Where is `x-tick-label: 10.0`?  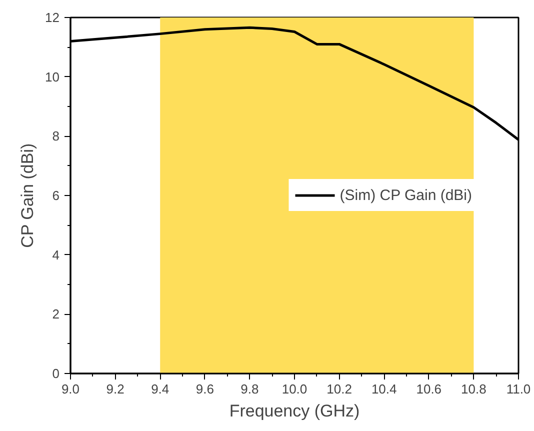 x-tick-label: 10.0 is located at coordinates (295, 389).